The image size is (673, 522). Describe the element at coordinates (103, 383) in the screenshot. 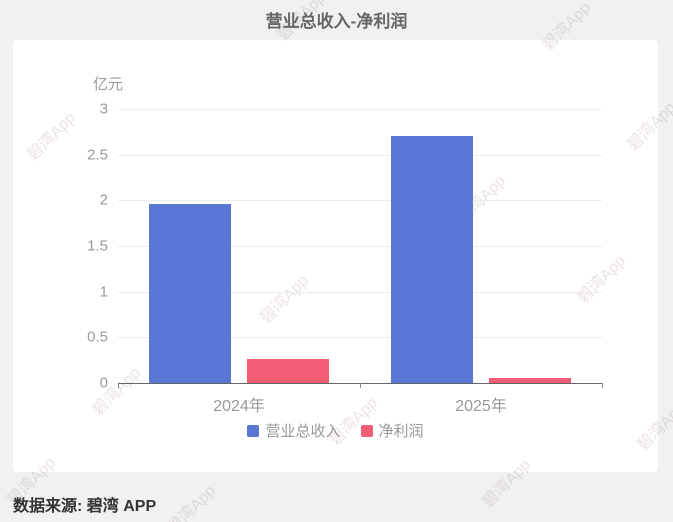

I see `y-tick-label: 0` at that location.